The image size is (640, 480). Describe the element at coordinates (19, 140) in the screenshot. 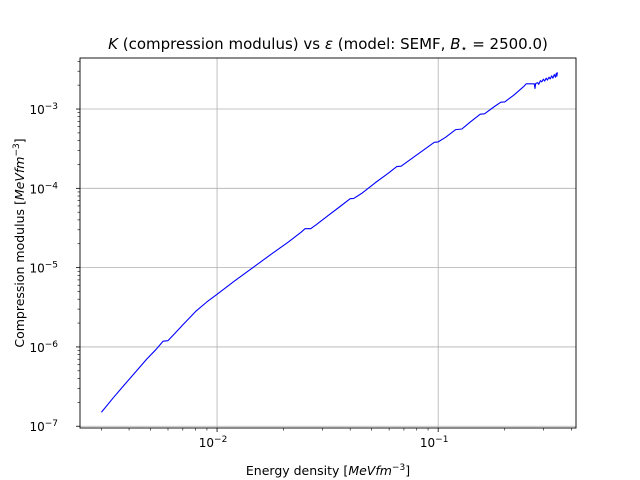

I see `y-axis-label-close: ]` at that location.